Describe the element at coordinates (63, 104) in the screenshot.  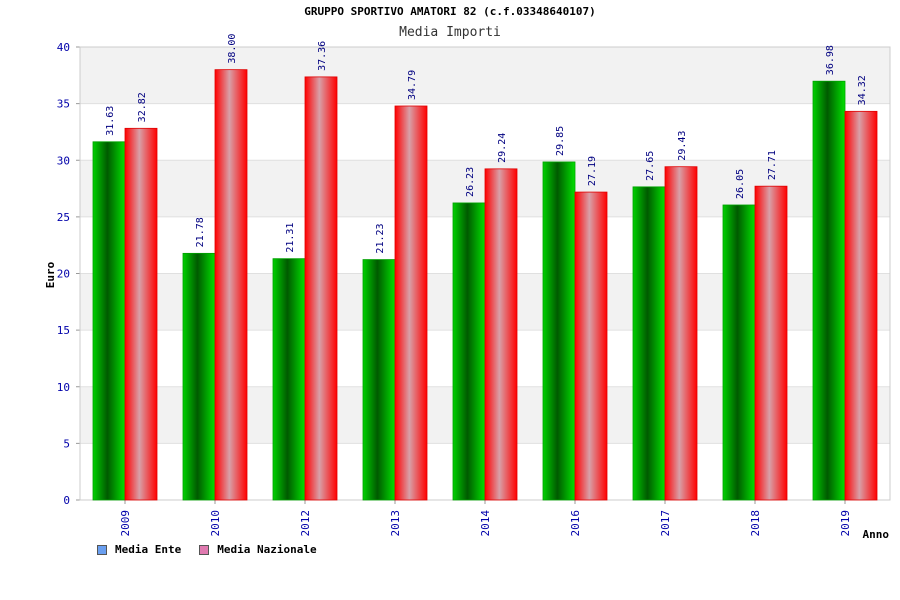
I see `y-tick-label: 35` at that location.